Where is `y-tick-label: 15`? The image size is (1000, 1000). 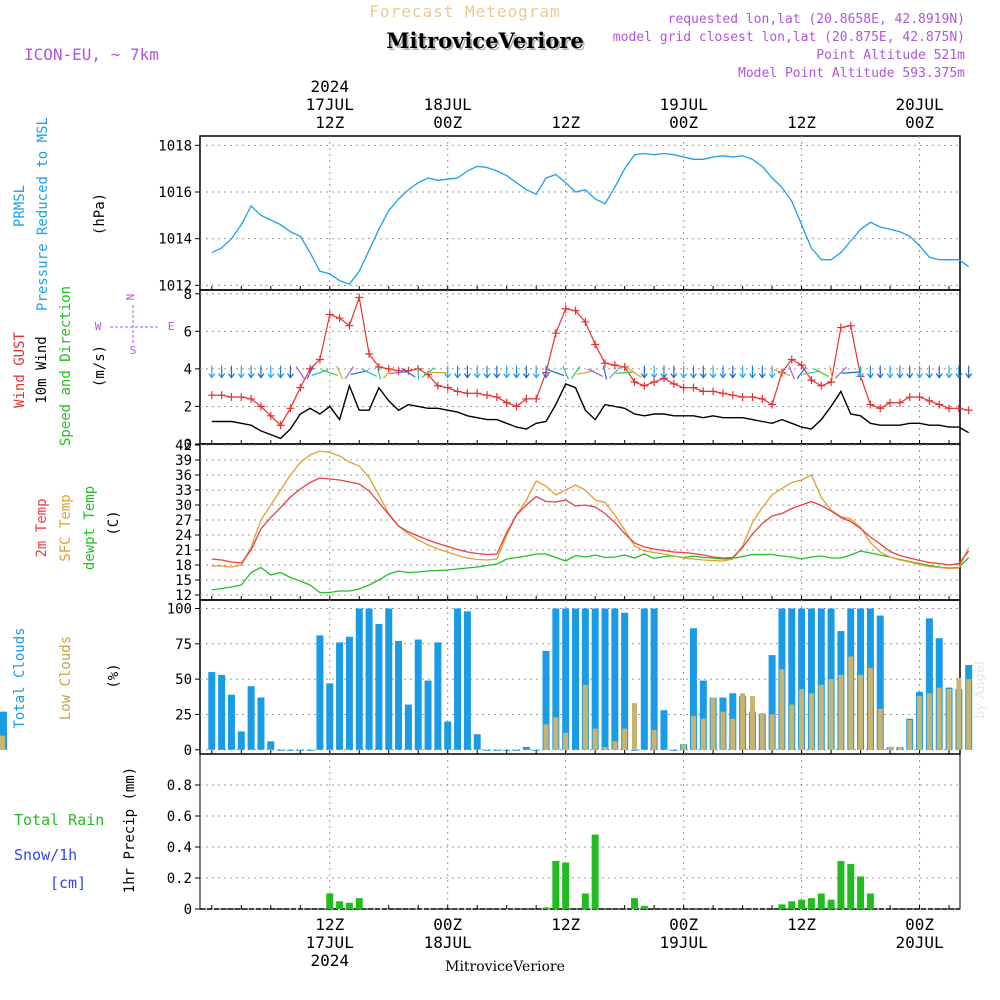 y-tick-label: 15 is located at coordinates (183, 581).